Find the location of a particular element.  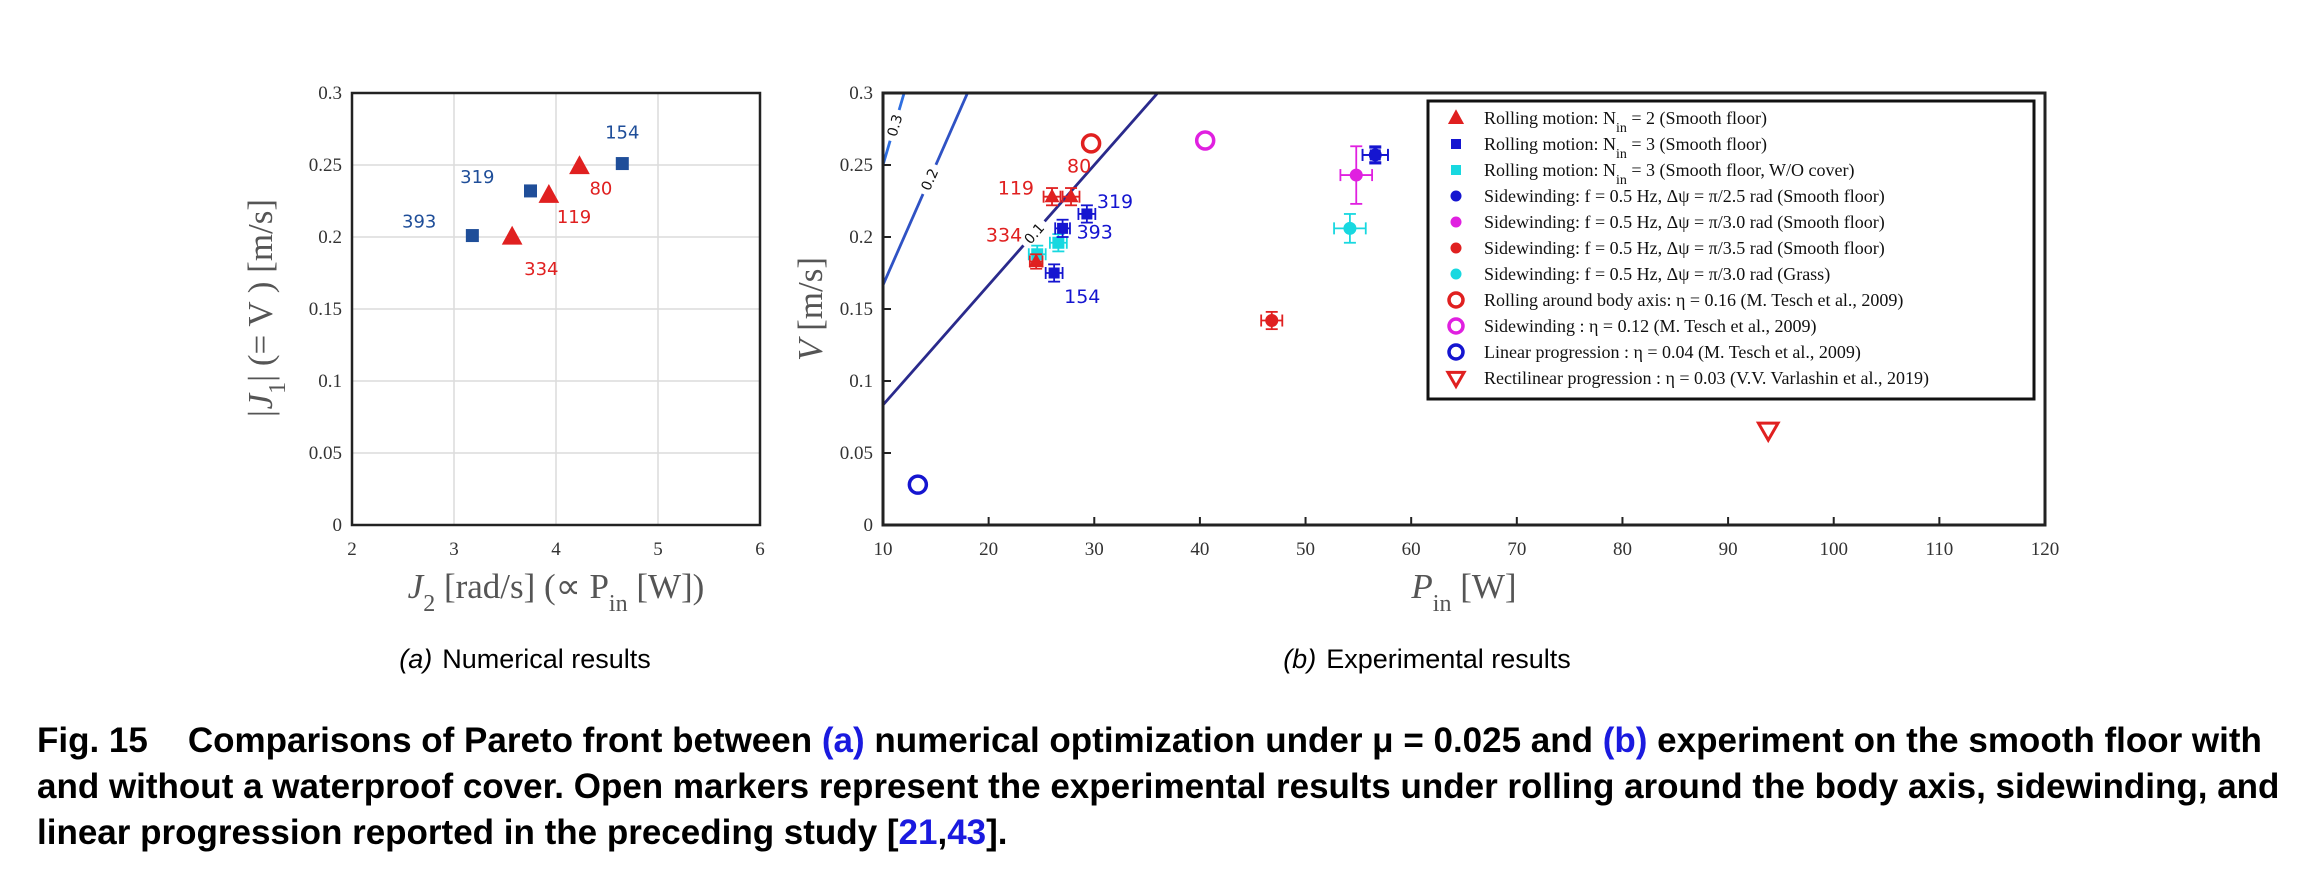

iso-label: 0.3 is located at coordinates (896, 126).